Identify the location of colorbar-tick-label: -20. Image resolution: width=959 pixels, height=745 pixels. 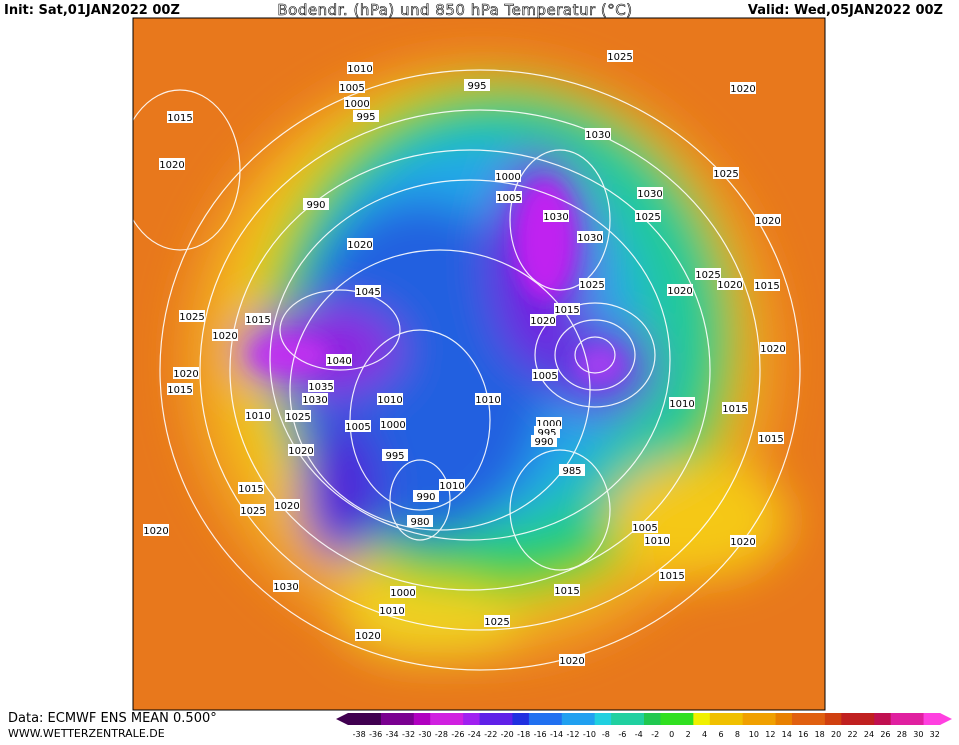
(507, 734).